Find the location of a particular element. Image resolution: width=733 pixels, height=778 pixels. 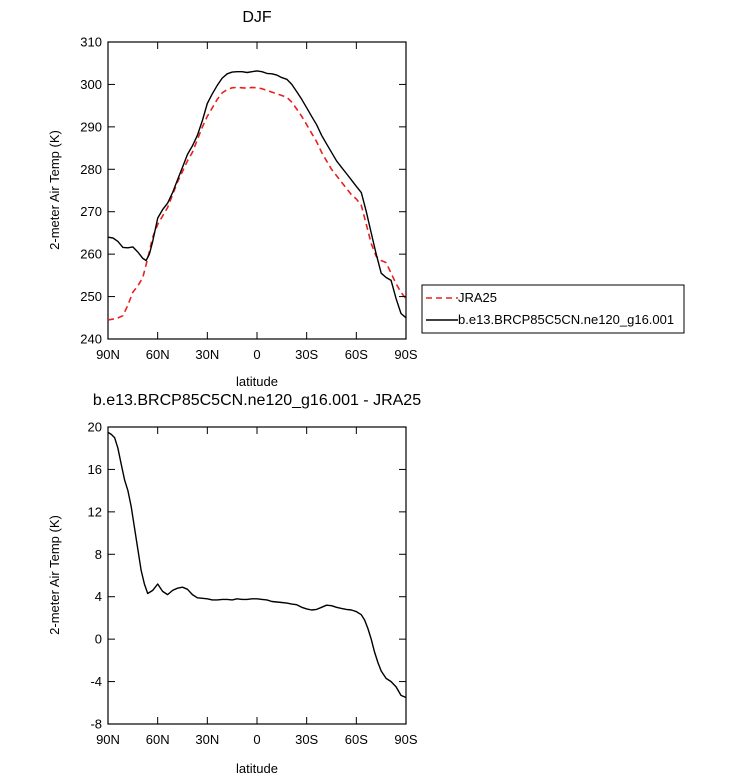

bottom-y-tick-label: -8 is located at coordinates (96, 724).